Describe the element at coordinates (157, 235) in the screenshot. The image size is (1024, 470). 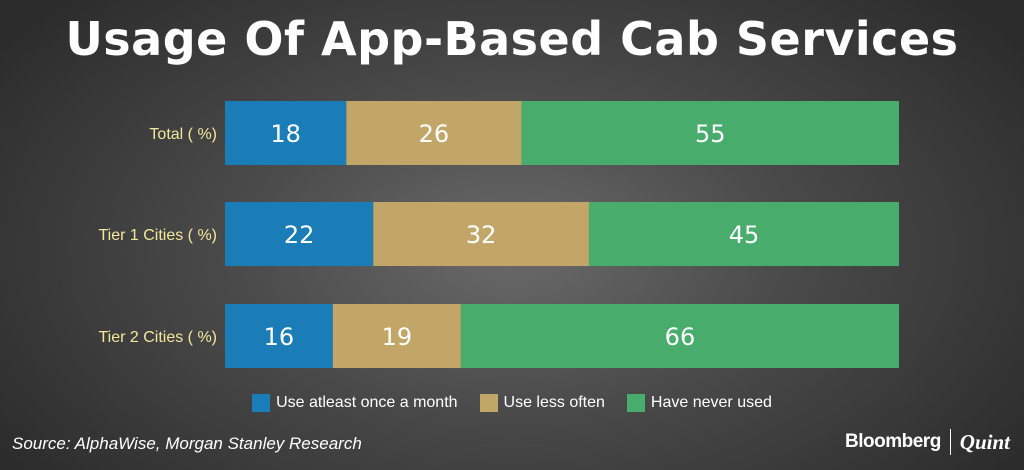
I see `category-label: Tier 1 Cities ( %)` at that location.